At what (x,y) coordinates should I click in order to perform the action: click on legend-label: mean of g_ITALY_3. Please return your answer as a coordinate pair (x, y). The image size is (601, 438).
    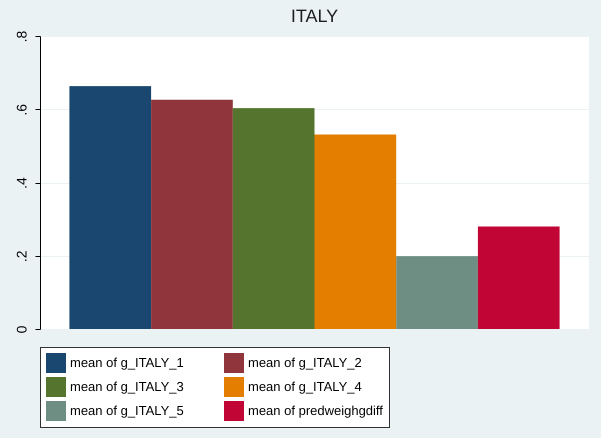
    Looking at the image, I should click on (127, 386).